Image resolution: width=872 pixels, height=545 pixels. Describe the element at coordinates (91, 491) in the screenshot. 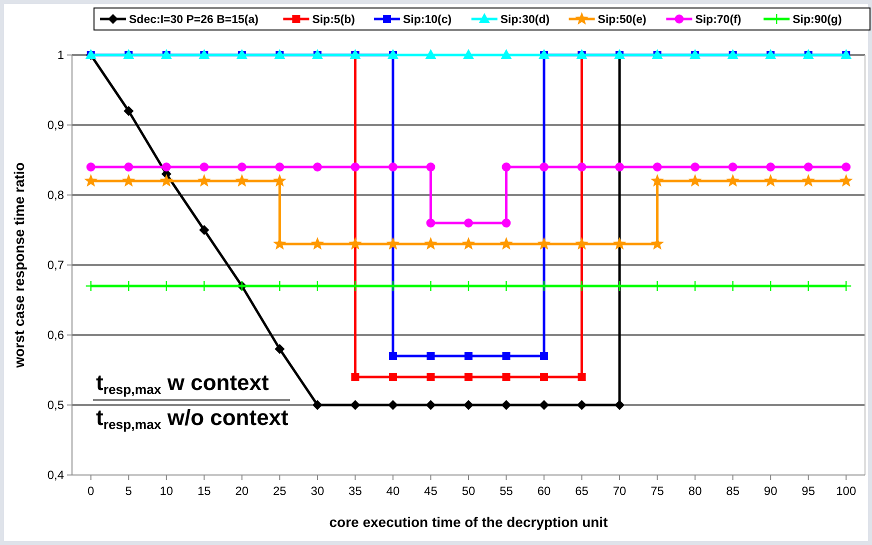

I see `x-tick-label: 0` at that location.